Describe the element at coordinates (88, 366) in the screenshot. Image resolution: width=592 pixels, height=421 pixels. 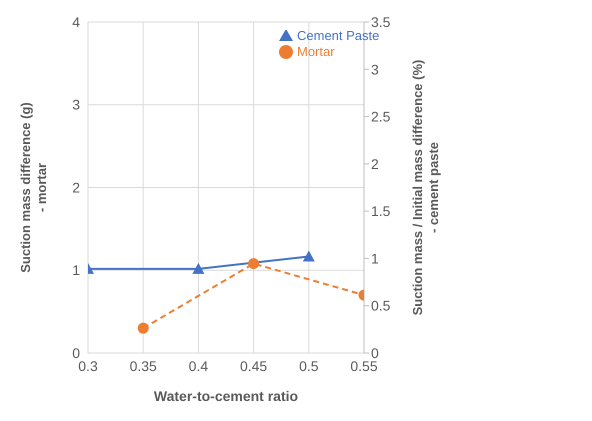
I see `x-tick-label: 0.3` at that location.